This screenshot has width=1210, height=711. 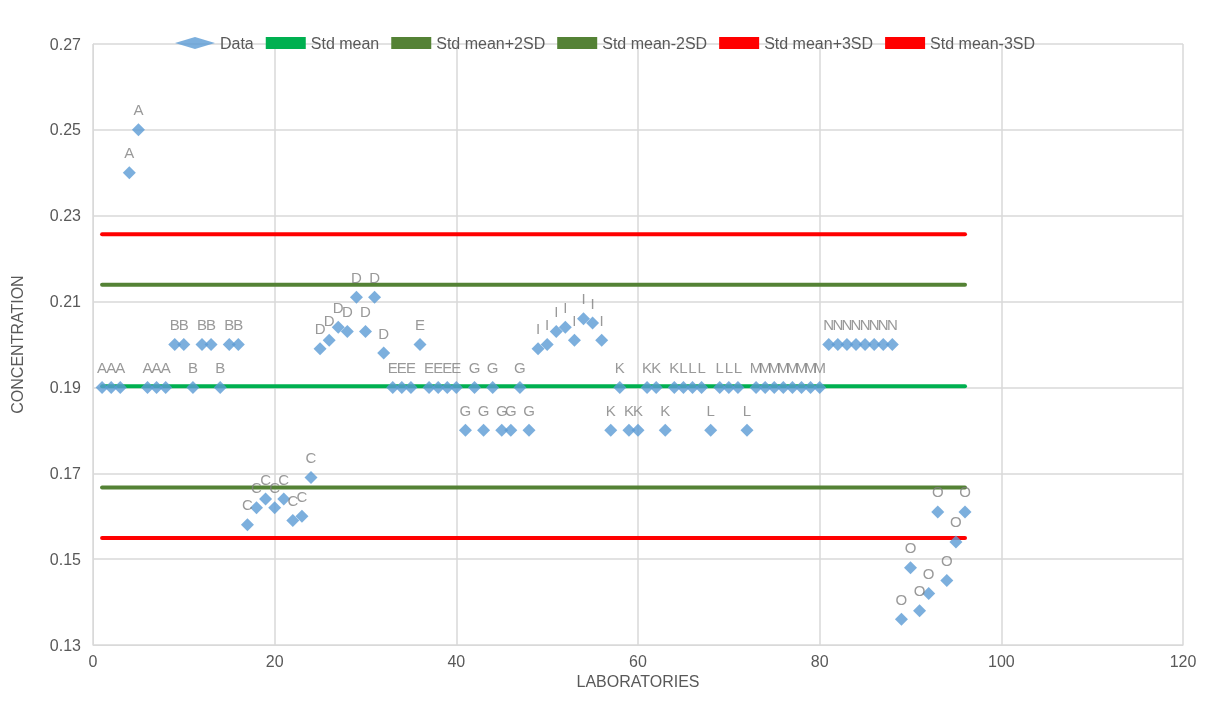 I want to click on x-tick-label: 40, so click(x=456, y=661).